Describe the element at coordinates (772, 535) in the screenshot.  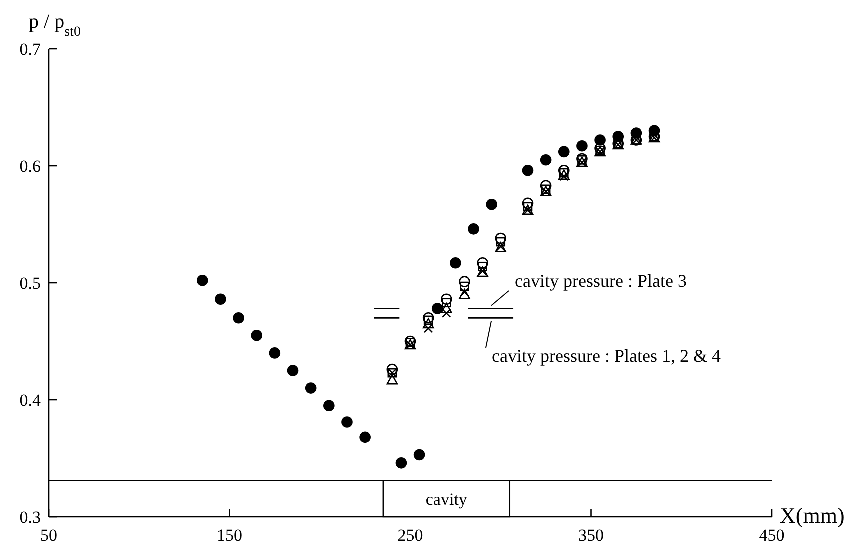
I see `x-tick-label: 450` at that location.